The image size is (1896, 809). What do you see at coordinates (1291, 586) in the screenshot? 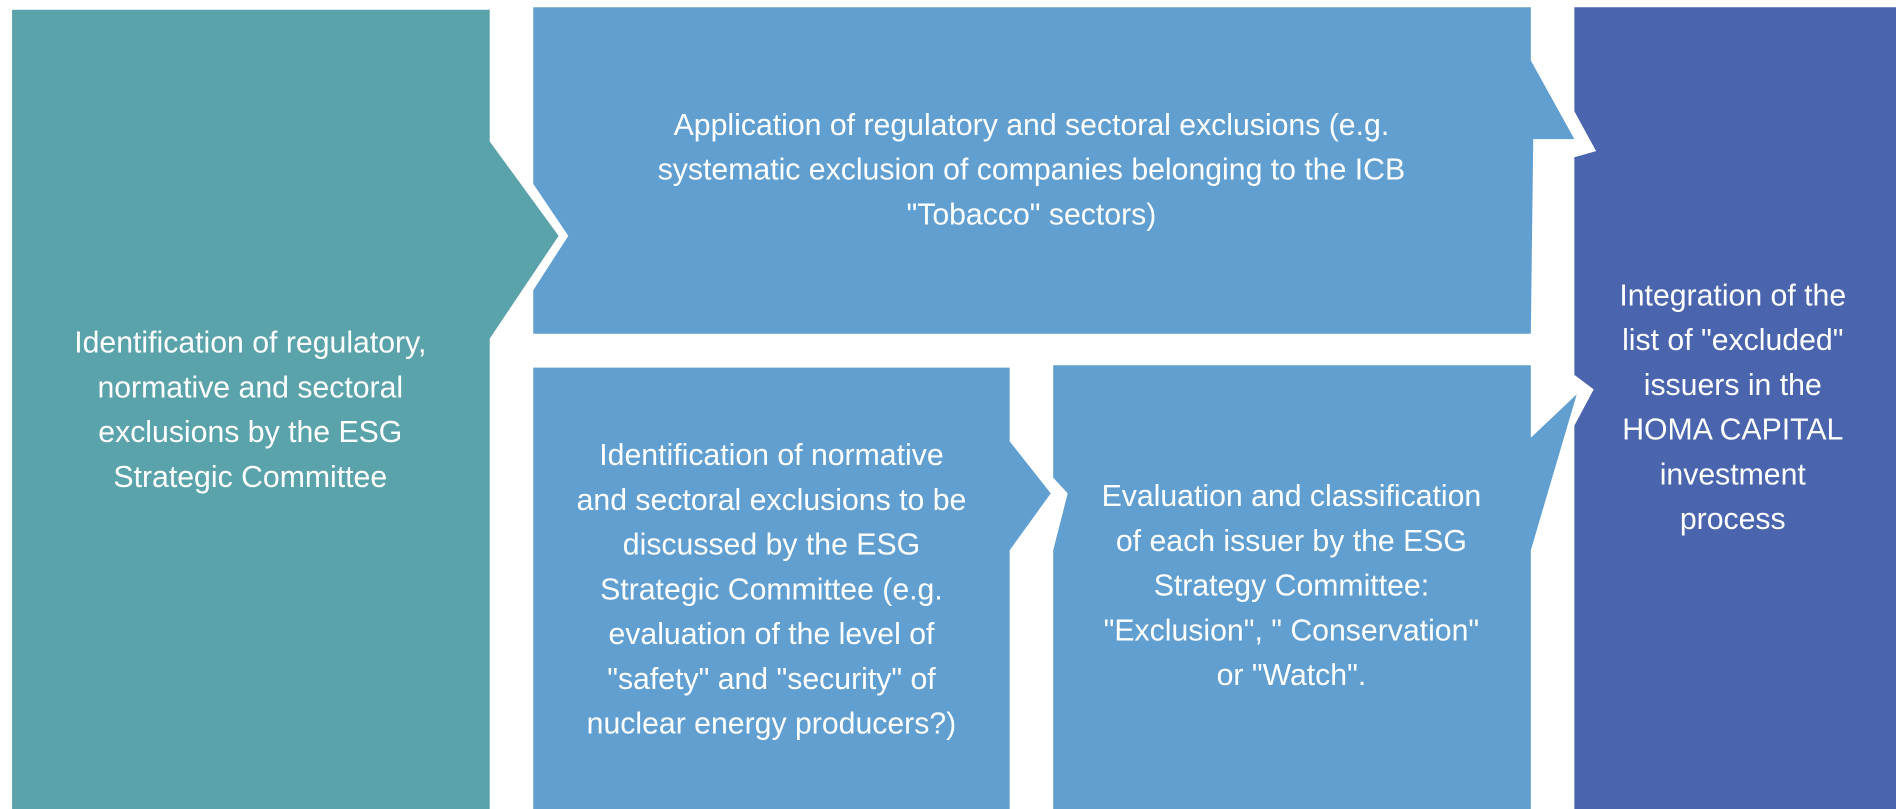
I see `node-label: Strategy Committee:` at bounding box center [1291, 586].